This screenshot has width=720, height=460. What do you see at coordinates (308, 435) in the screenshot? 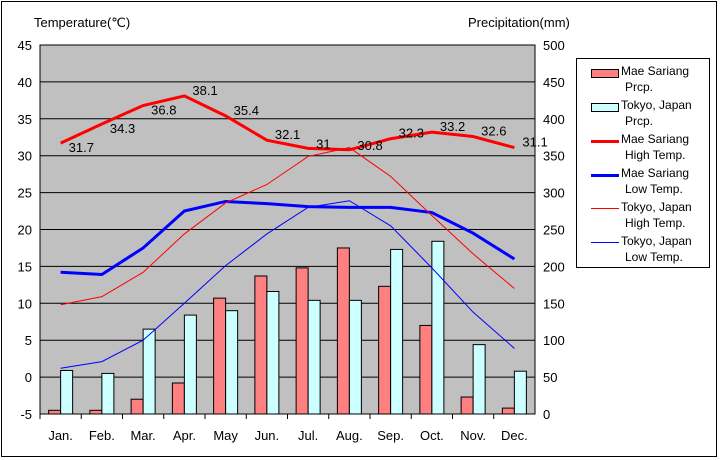
I see `x-tick-label: Jul.` at bounding box center [308, 435].